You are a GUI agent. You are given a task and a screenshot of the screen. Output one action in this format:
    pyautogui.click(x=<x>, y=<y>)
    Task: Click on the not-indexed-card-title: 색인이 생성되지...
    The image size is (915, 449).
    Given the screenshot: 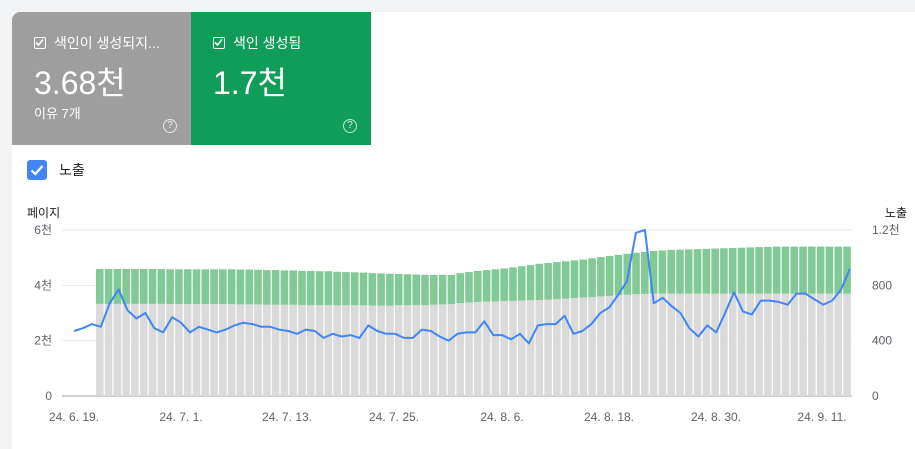 What is the action you would take?
    pyautogui.click(x=107, y=43)
    